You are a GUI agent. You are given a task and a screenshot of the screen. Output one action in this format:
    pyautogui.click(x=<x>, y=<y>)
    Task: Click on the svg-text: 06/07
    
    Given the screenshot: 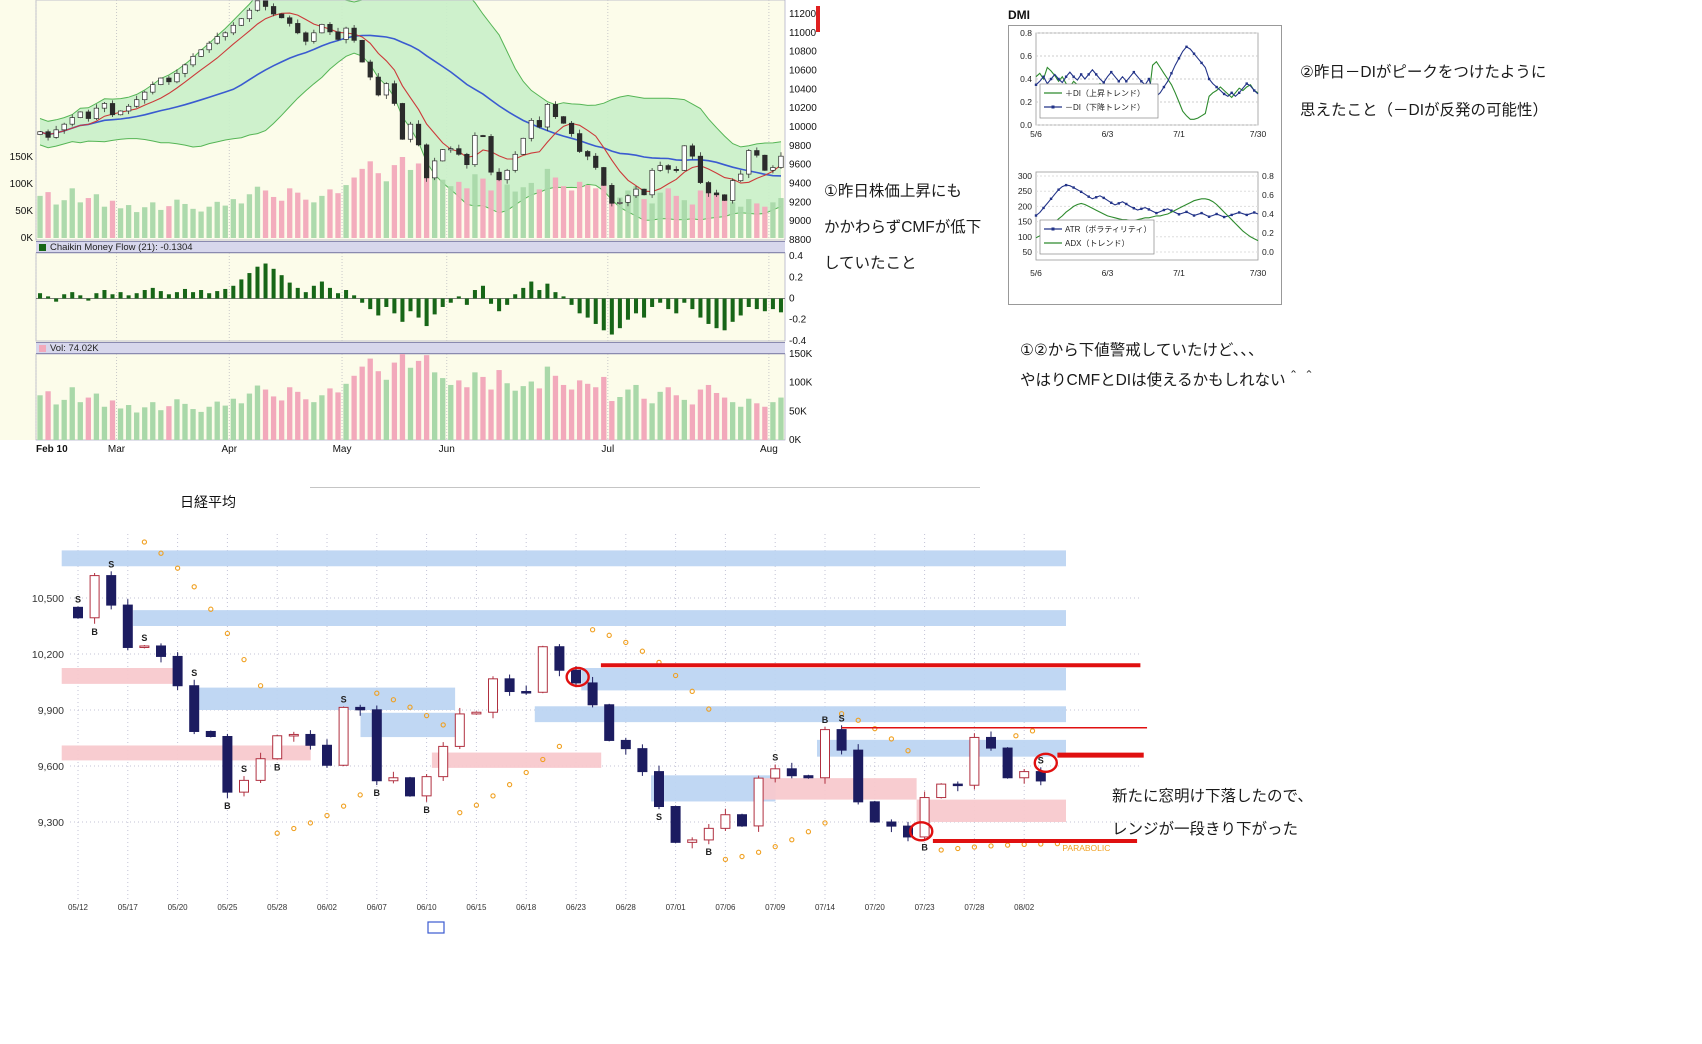 What is the action you would take?
    pyautogui.click(x=377, y=907)
    